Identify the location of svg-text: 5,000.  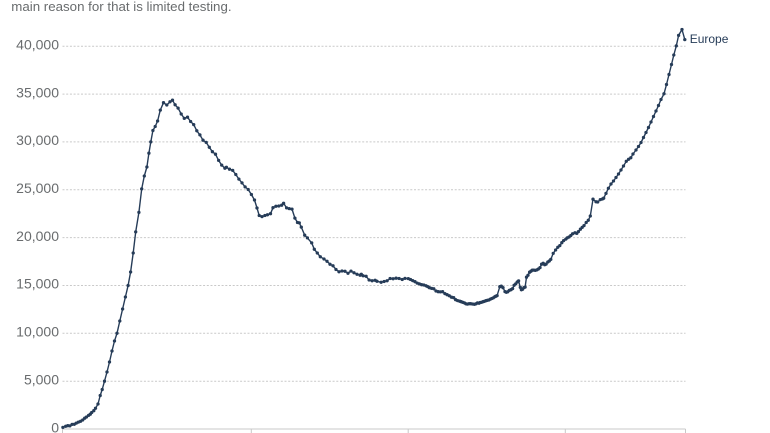
(41, 379).